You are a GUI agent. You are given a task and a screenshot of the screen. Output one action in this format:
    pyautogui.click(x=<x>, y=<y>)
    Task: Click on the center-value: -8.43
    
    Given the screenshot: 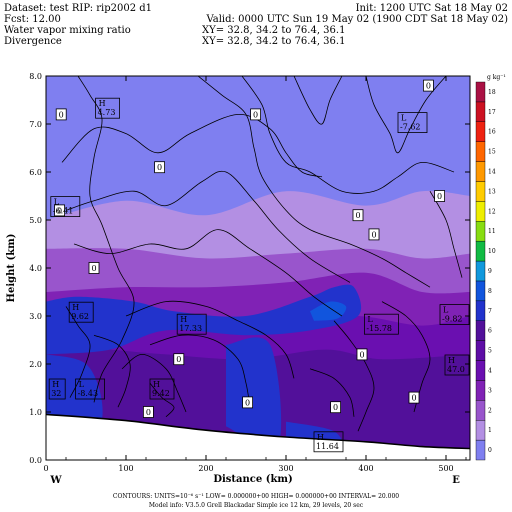 What is the action you would take?
    pyautogui.click(x=88, y=393)
    